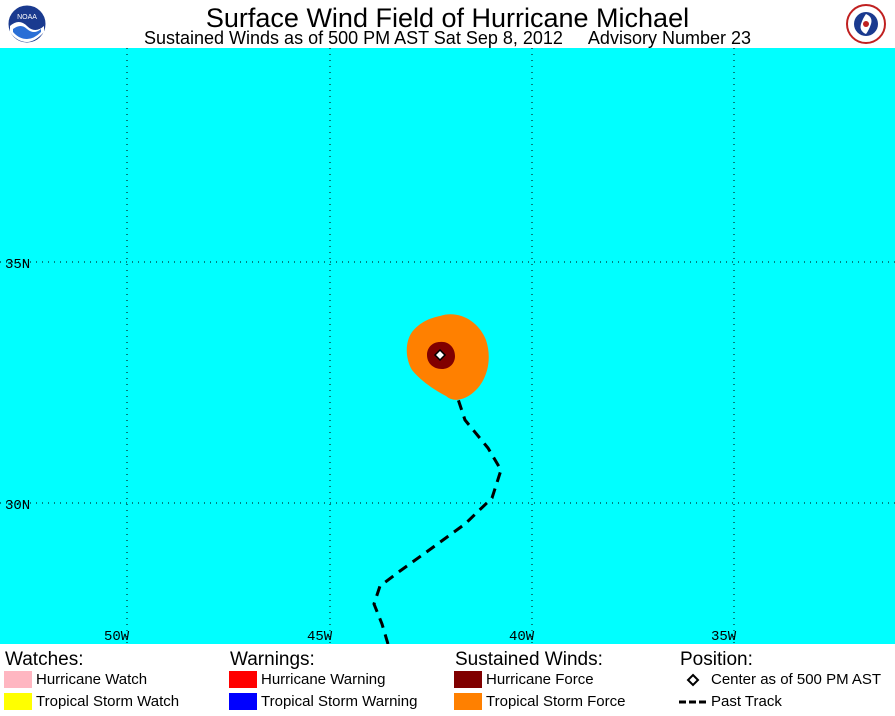  I want to click on dashed-line-icon, so click(693, 702).